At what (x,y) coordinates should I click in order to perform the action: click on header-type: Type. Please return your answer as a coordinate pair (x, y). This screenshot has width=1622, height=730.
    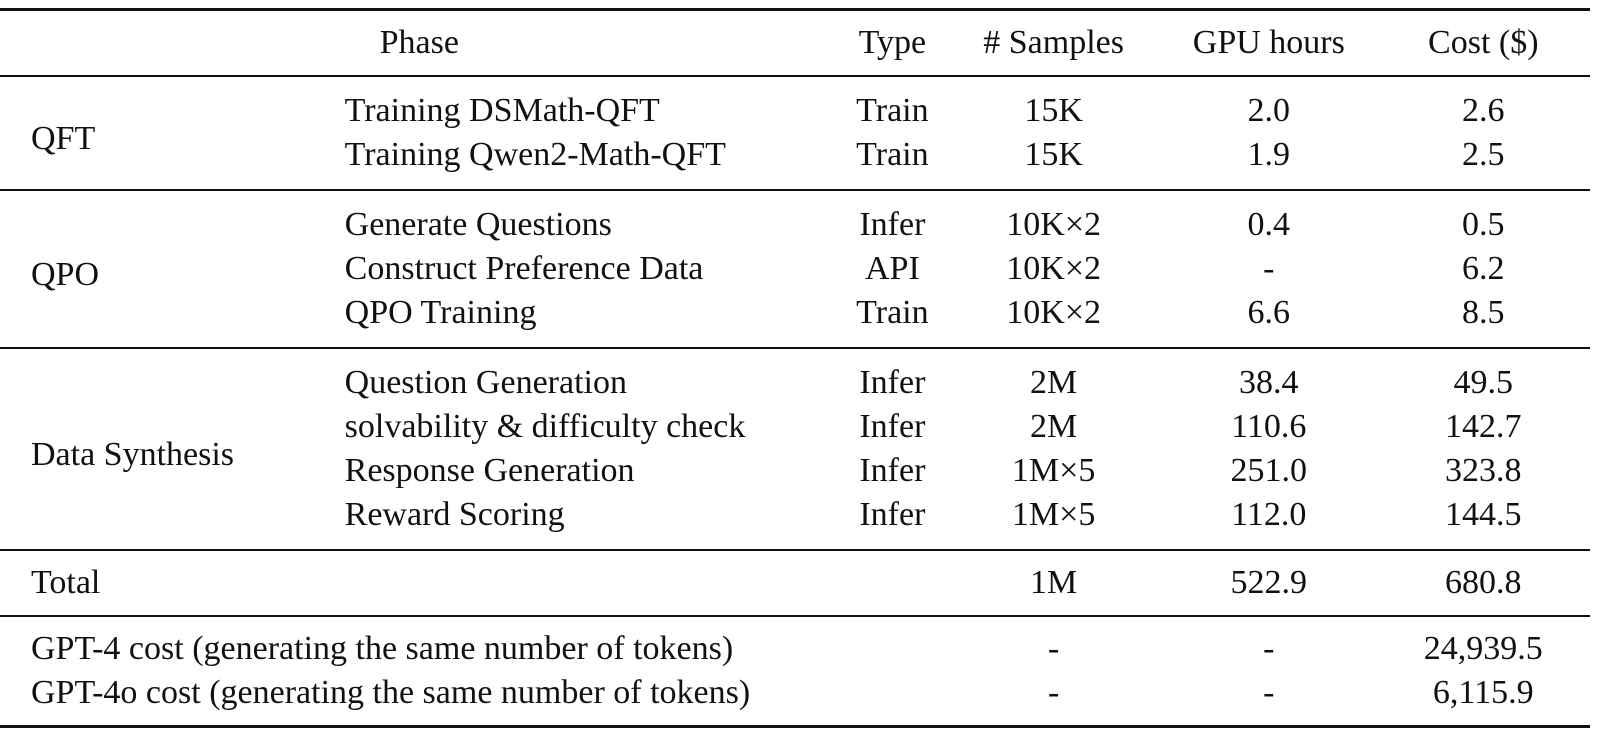
    Looking at the image, I should click on (892, 42).